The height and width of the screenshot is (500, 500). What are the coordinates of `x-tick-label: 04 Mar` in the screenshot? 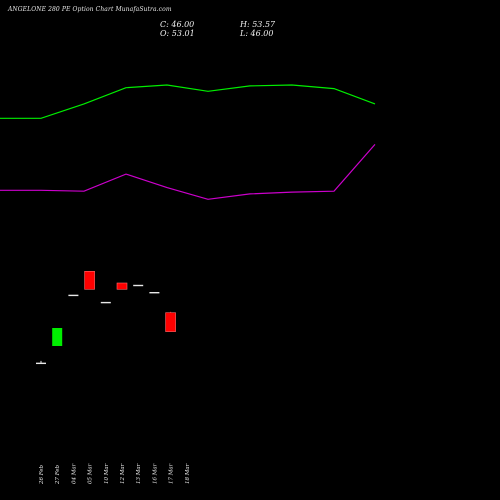 It's located at (74, 473).